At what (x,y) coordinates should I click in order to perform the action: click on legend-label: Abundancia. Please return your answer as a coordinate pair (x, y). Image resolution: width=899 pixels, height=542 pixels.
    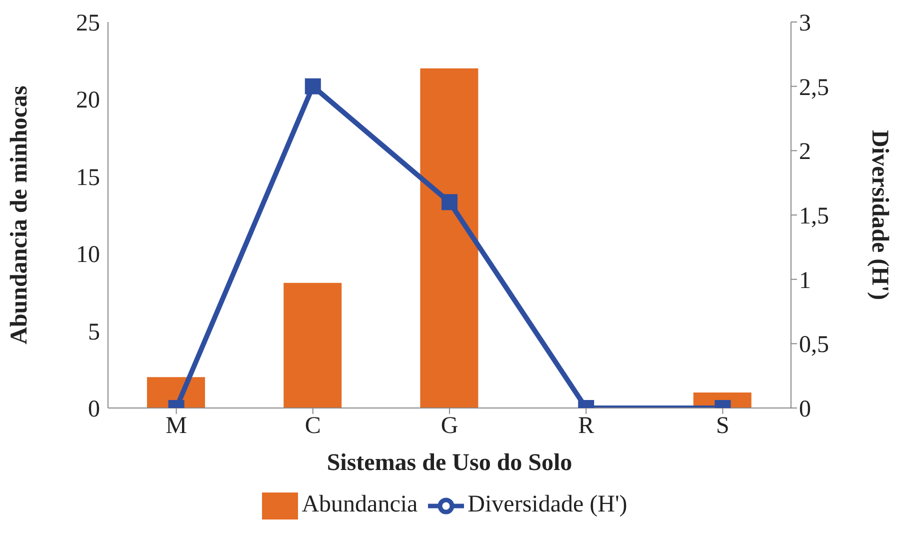
    Looking at the image, I should click on (360, 505).